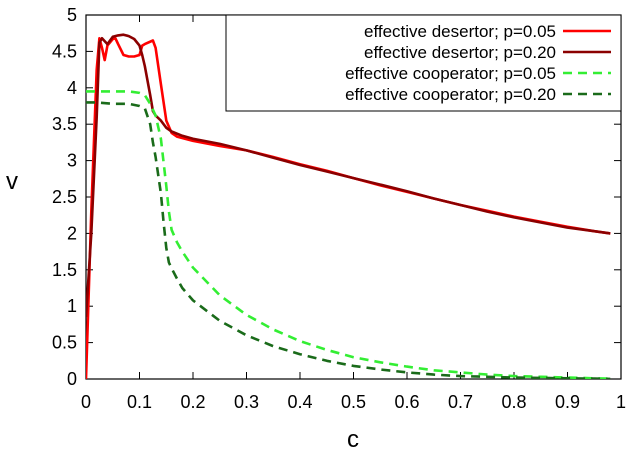 Image resolution: width=644 pixels, height=455 pixels. What do you see at coordinates (406, 402) in the screenshot?
I see `x-tick-label: 0.6` at bounding box center [406, 402].